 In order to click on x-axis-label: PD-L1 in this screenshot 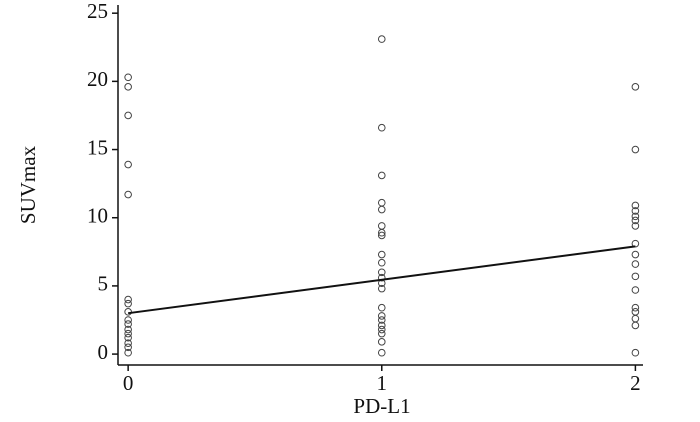, I will do `click(381, 406)`.